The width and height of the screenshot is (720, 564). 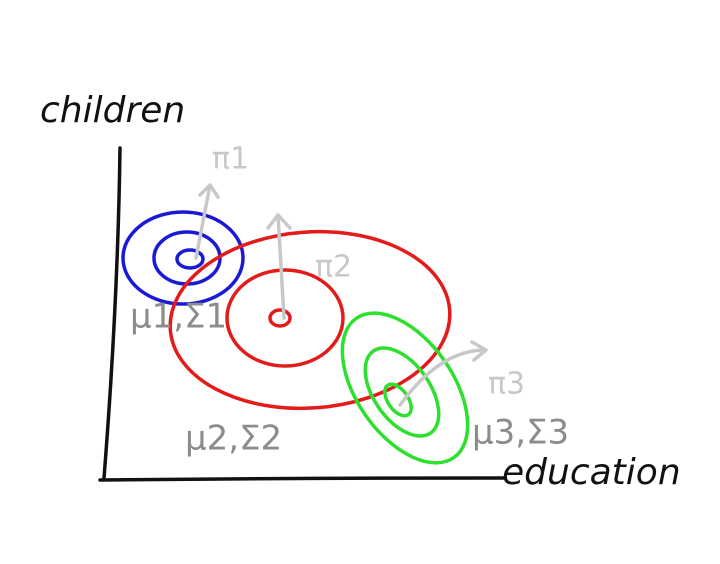 What do you see at coordinates (230, 159) in the screenshot?
I see `weight-label: π1` at bounding box center [230, 159].